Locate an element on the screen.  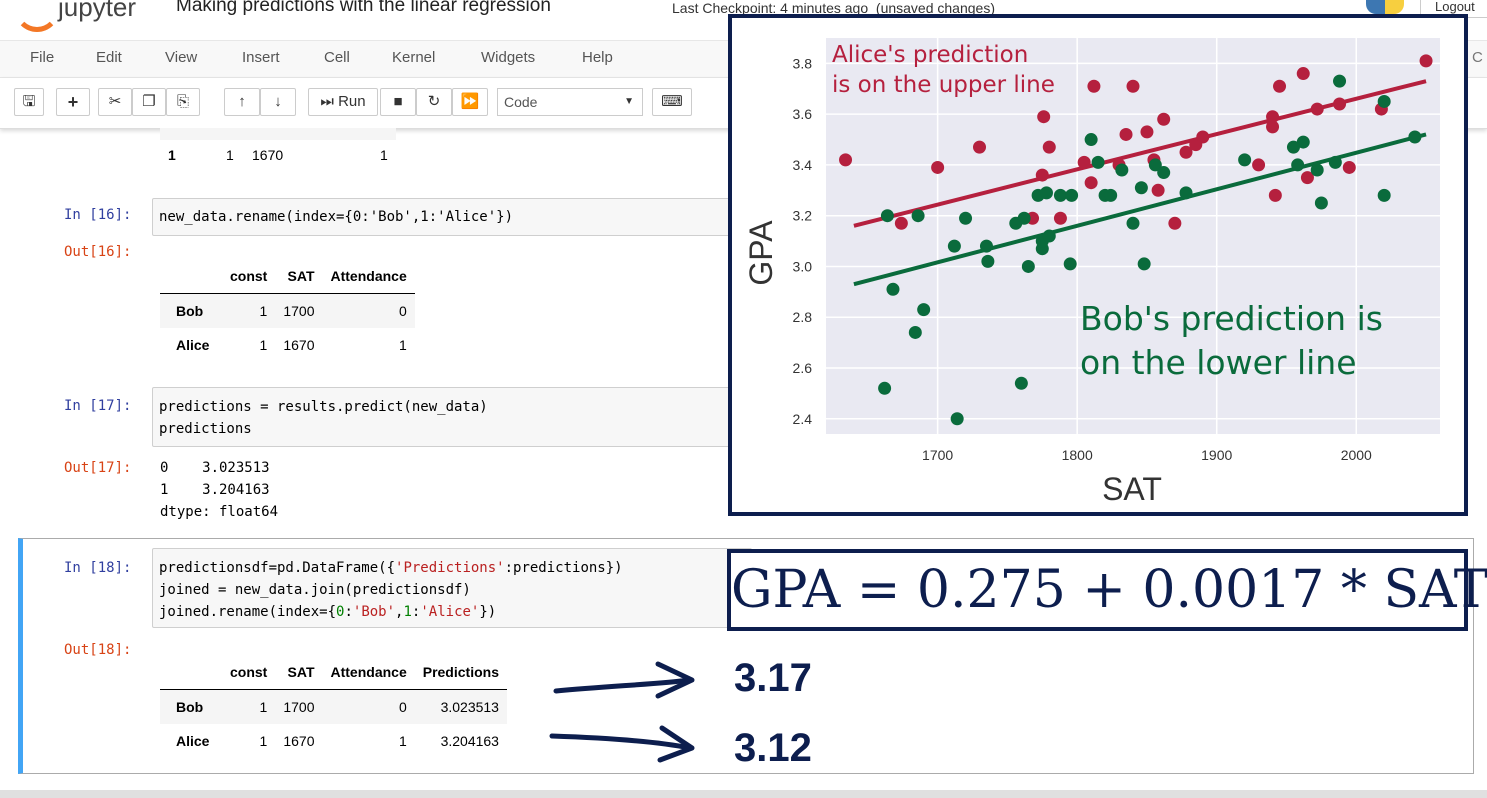
plus-icon: + is located at coordinates (73, 102).